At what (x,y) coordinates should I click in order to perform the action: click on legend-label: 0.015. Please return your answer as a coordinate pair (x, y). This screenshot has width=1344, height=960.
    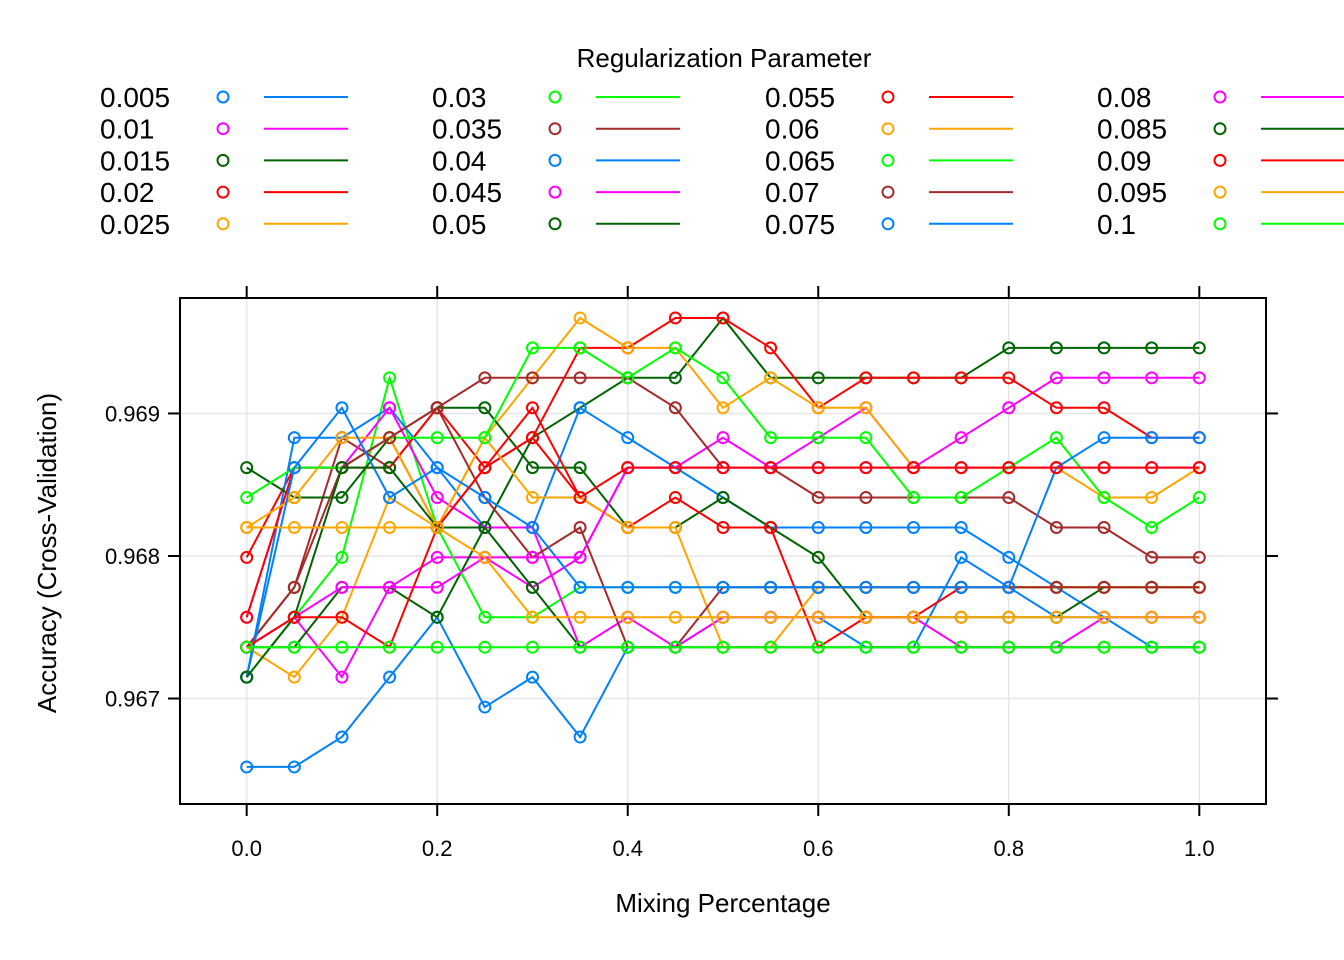
    Looking at the image, I should click on (135, 160).